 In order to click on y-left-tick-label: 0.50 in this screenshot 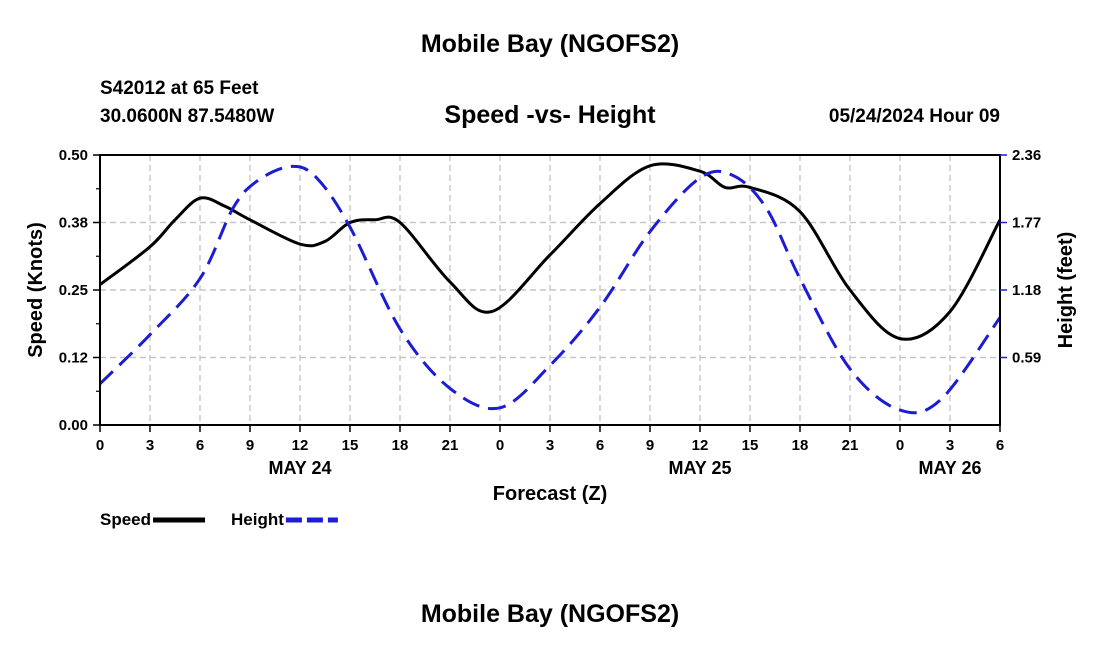, I will do `click(73, 155)`.